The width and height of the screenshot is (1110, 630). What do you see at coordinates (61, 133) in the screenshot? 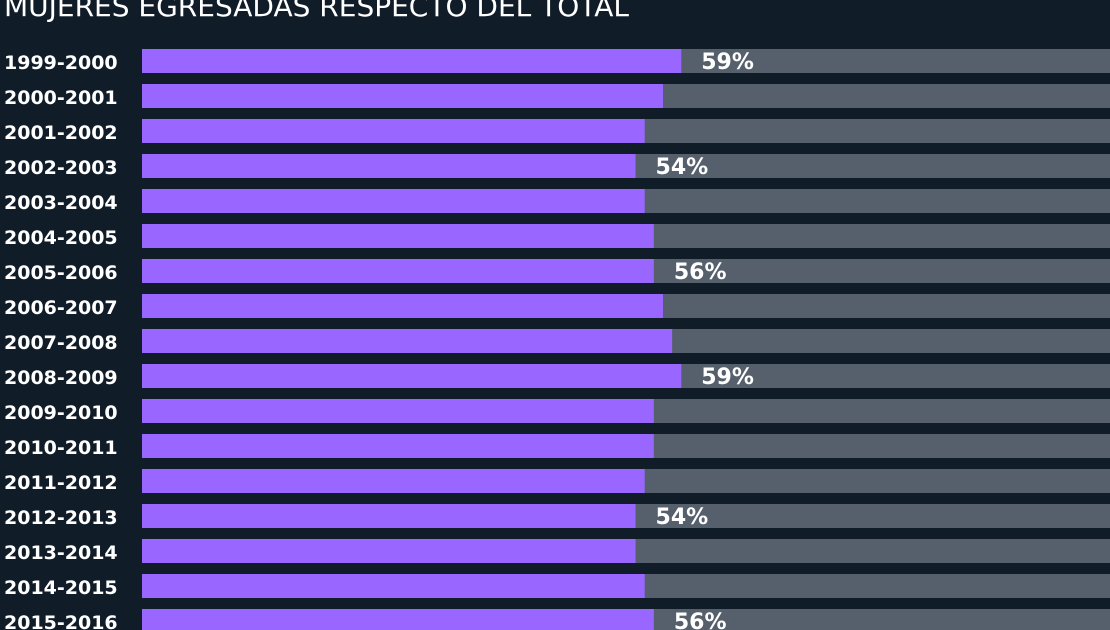
I see `y-tick-label: 2001-2002` at bounding box center [61, 133].